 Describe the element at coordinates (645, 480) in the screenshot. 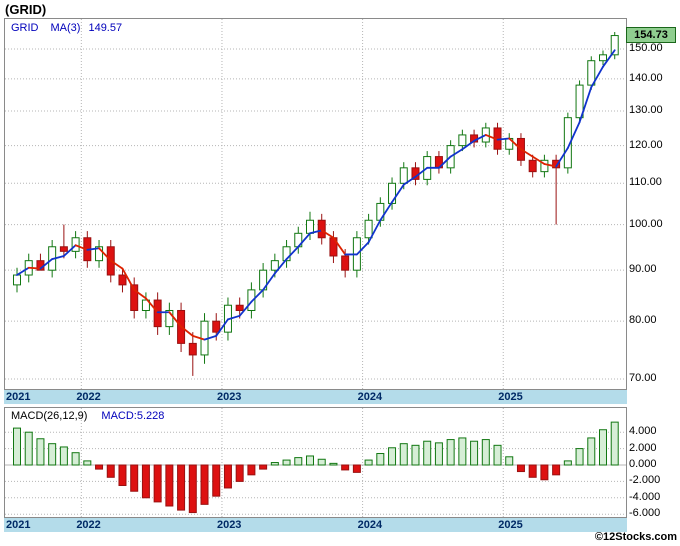

I see `macd-tick-label: -2.000` at that location.